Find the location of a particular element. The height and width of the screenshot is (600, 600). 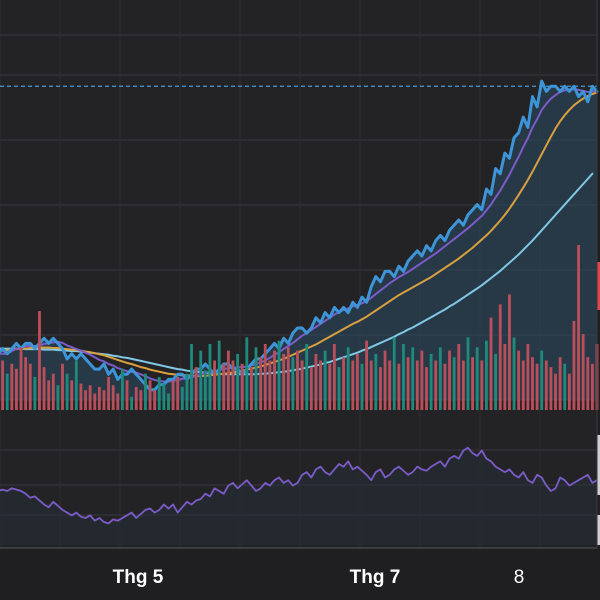

price-axis-marker-red is located at coordinates (598, 286).